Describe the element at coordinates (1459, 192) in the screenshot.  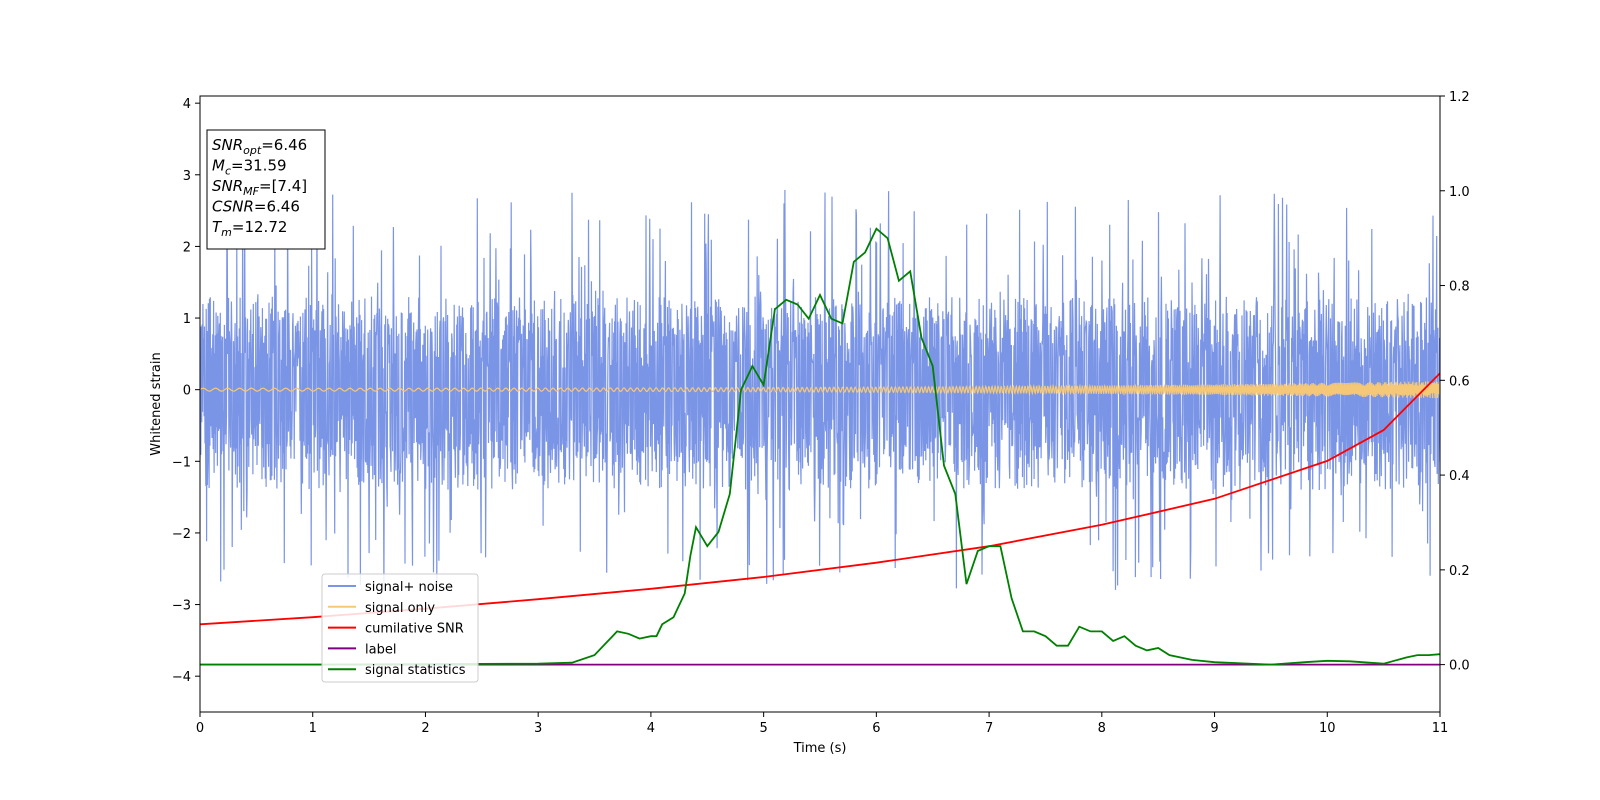
I see `y-right-tick-label: 1.0` at that location.